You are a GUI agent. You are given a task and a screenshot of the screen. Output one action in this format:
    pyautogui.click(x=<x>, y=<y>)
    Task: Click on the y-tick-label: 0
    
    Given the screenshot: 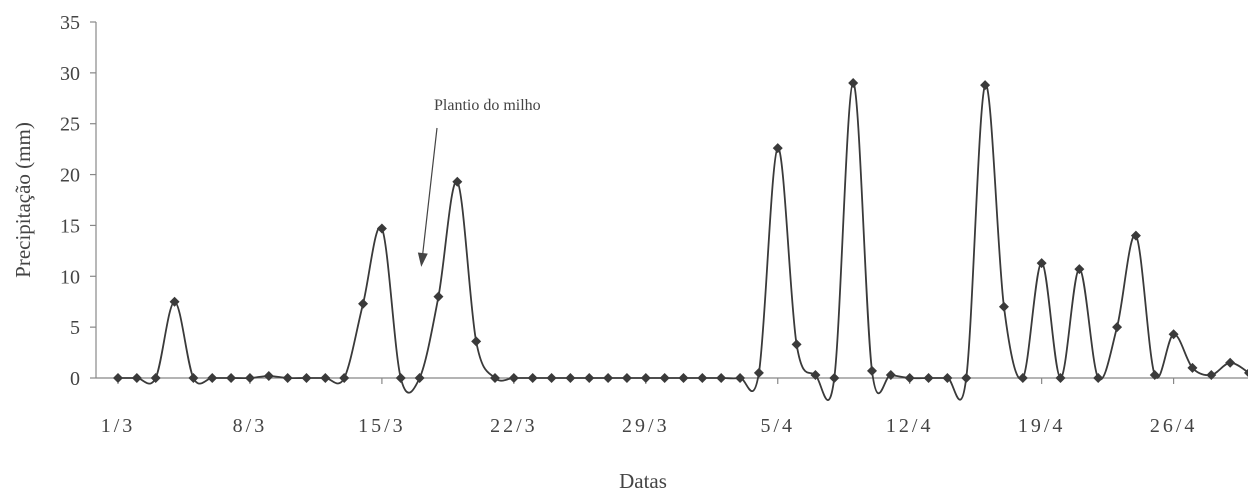 What is the action you would take?
    pyautogui.click(x=75, y=379)
    